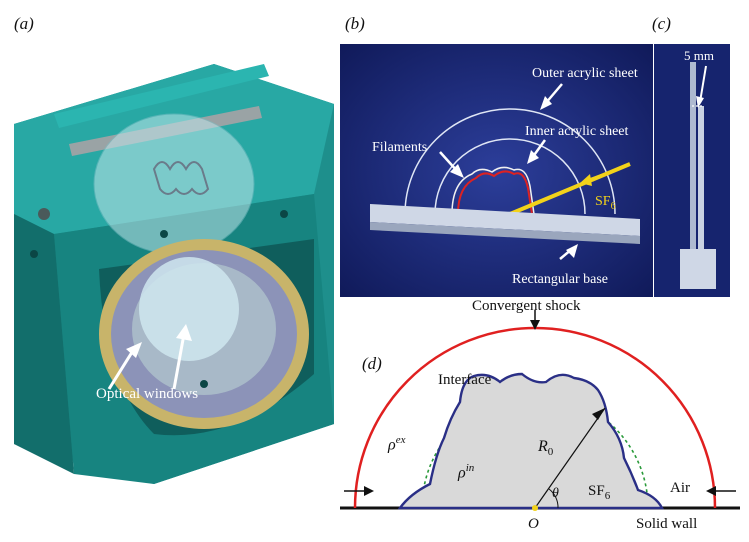 This screenshot has height=542, width=749. Describe the element at coordinates (560, 279) in the screenshot. I see `base-label: Rectangular base` at that location.